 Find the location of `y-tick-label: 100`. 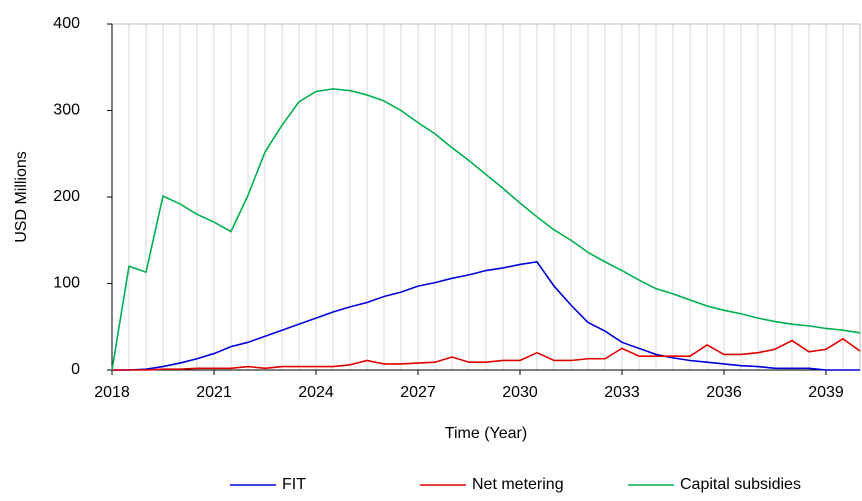

y-tick-label: 100 is located at coordinates (66, 283).